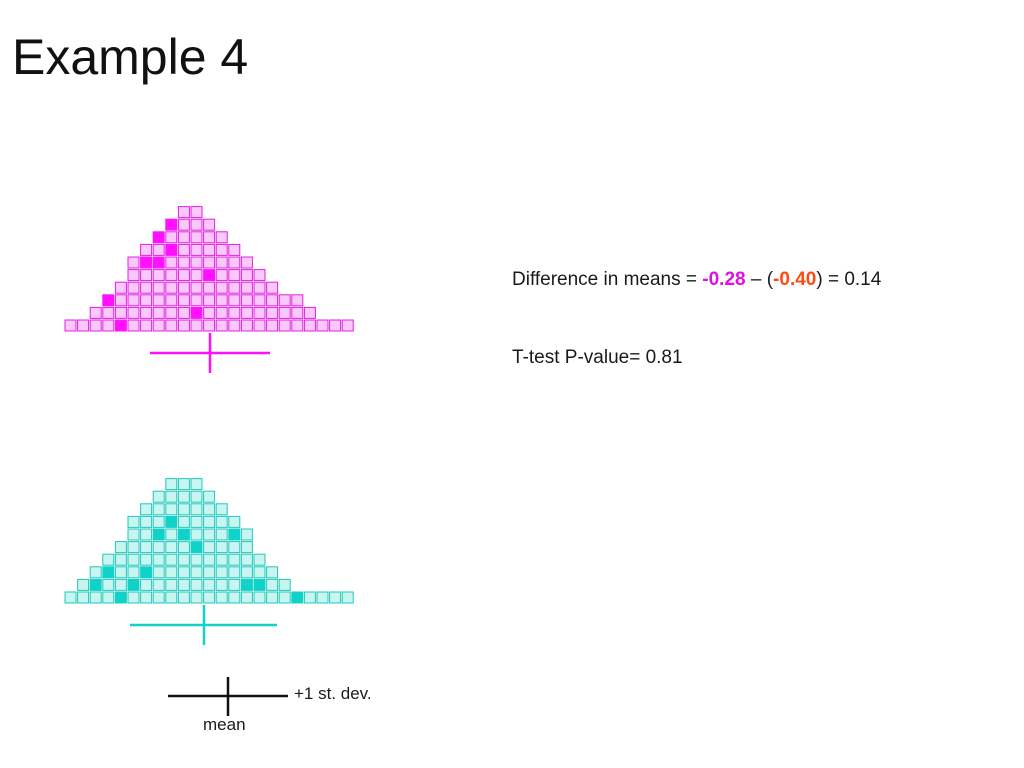 This screenshot has height=768, width=1024. Describe the element at coordinates (849, 279) in the screenshot. I see `difference-result: ) = 0.14` at that location.